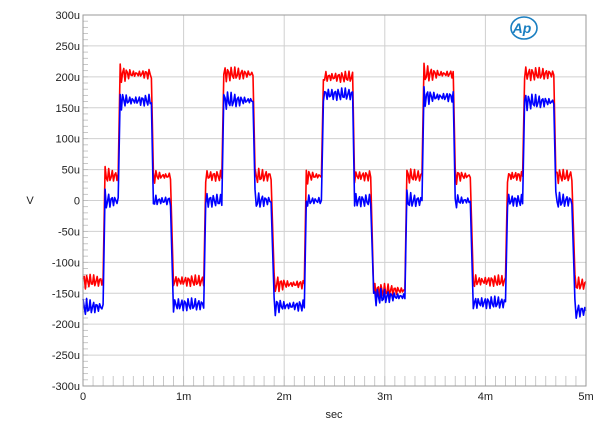 The height and width of the screenshot is (431, 600). What do you see at coordinates (83, 397) in the screenshot?
I see `x-tick-label: 0` at bounding box center [83, 397].